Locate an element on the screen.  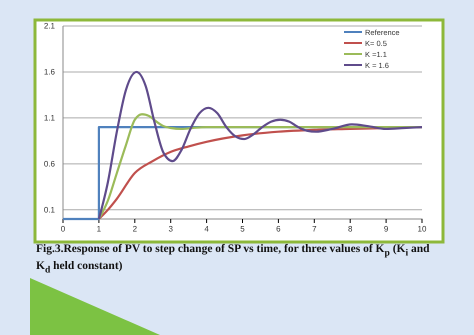
x-tick-label: 4 is located at coordinates (207, 229).